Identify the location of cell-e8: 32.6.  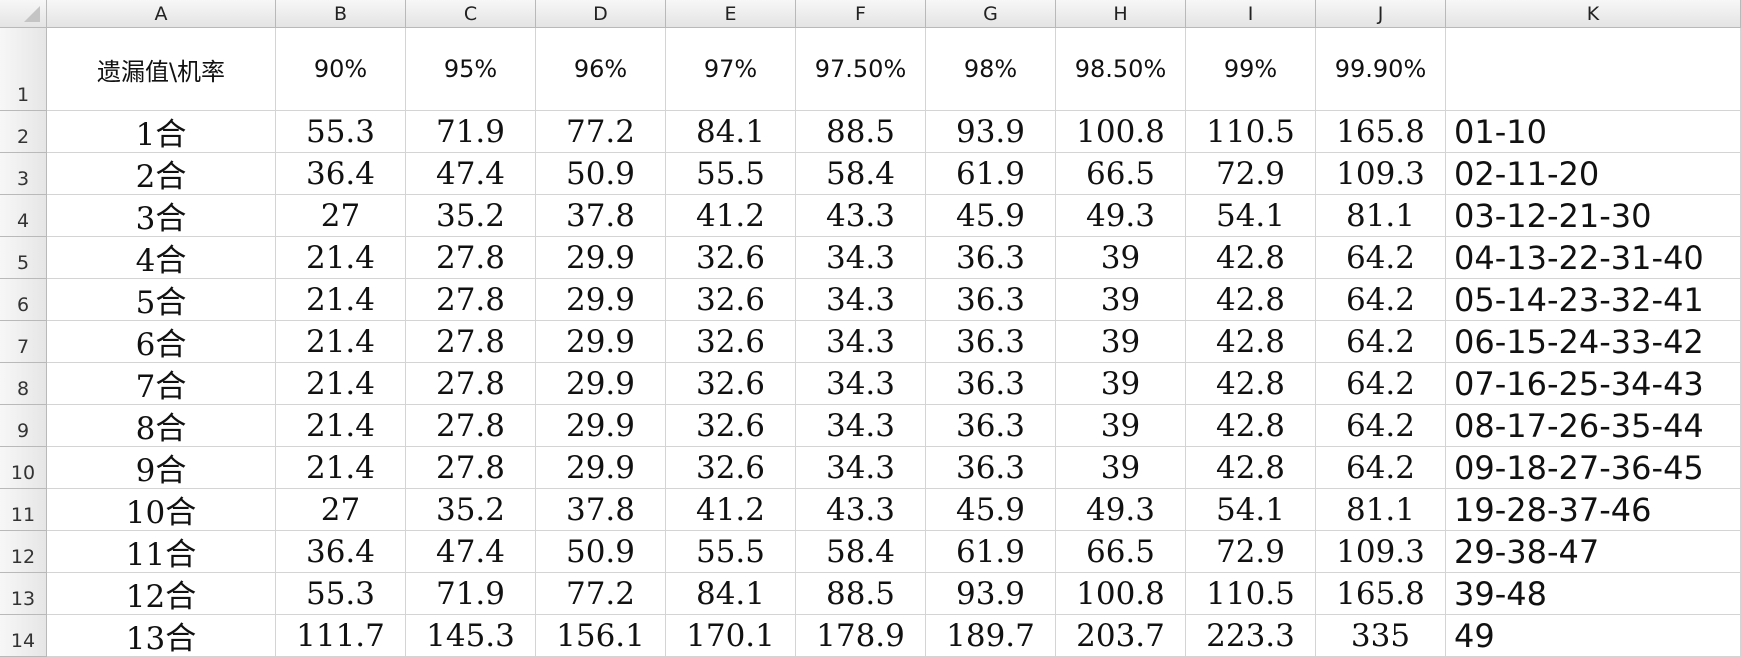
(731, 384).